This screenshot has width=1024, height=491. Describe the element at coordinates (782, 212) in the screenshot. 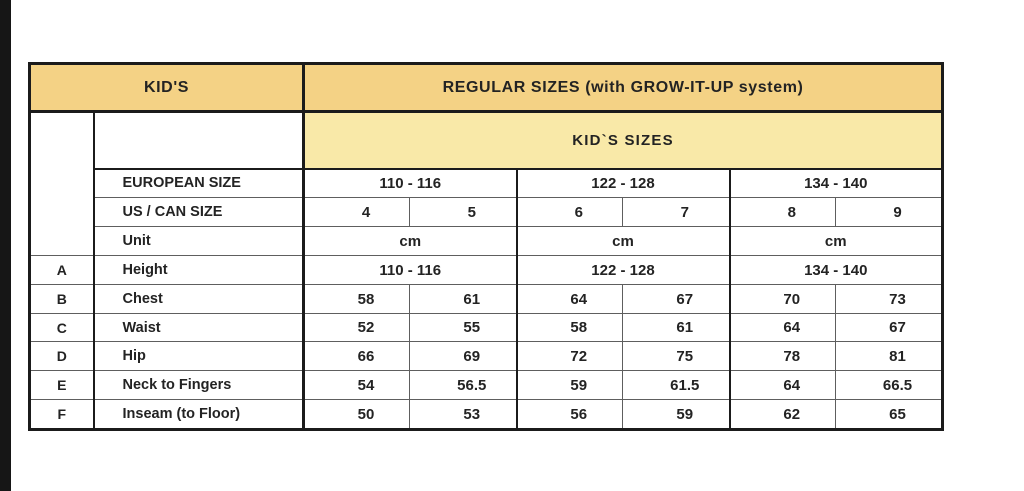

I see `us-can-size-value: 8` at that location.